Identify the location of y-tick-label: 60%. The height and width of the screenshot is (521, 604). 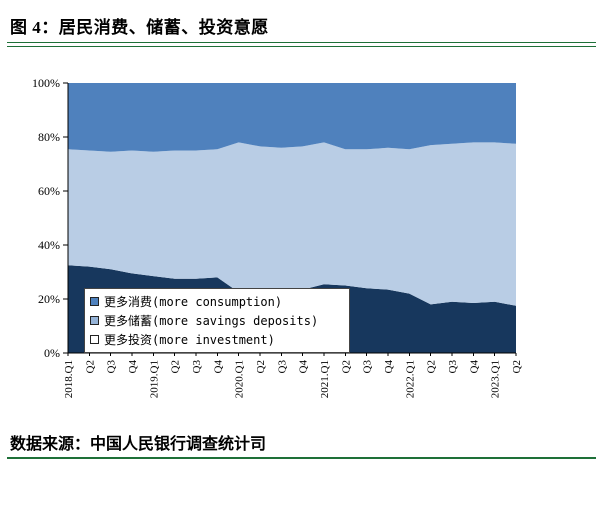
(49, 191).